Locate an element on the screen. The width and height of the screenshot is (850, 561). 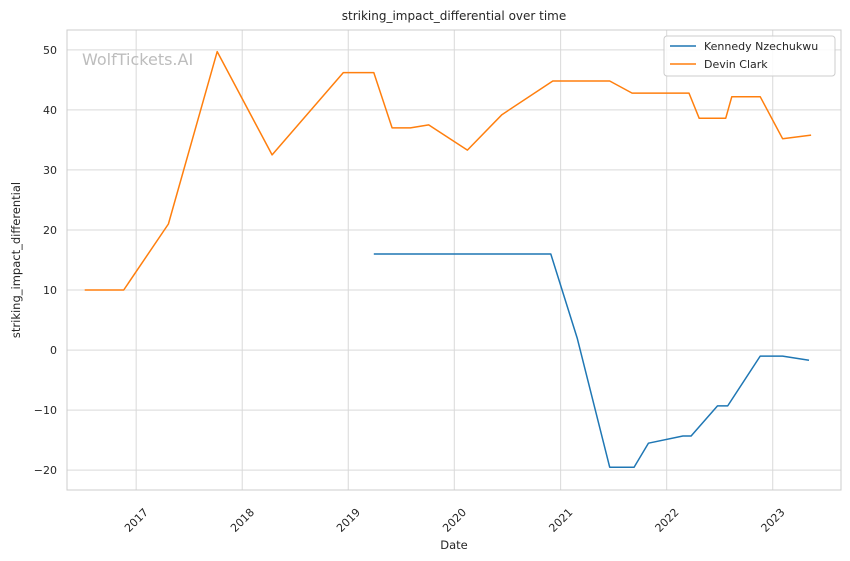
y-tick-label: 40 is located at coordinates (50, 110).